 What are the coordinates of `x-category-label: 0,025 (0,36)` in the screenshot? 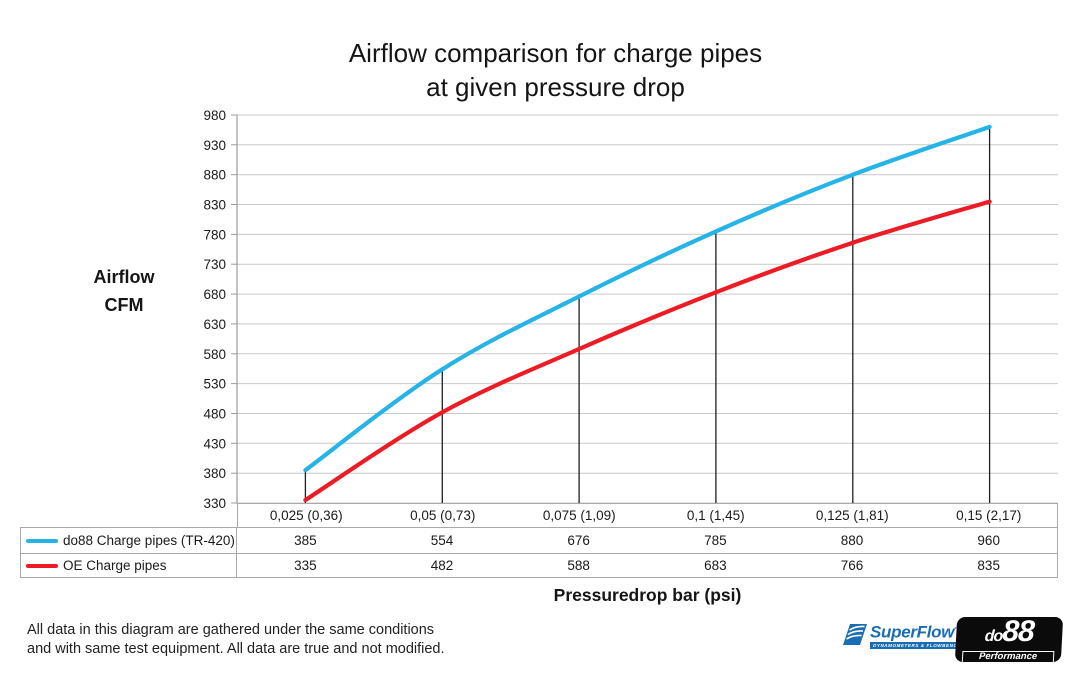 It's located at (306, 515).